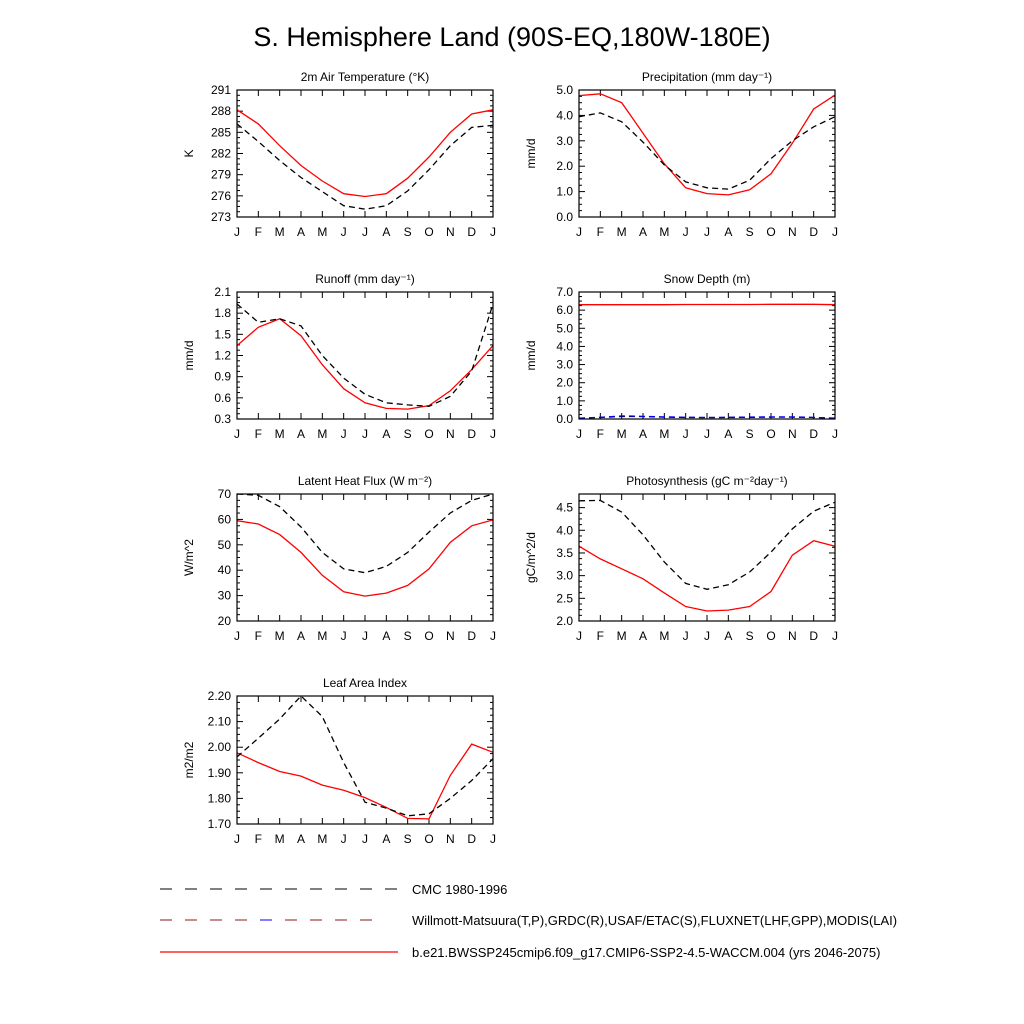  I want to click on chart-title: Leaf Area Index, so click(365, 683).